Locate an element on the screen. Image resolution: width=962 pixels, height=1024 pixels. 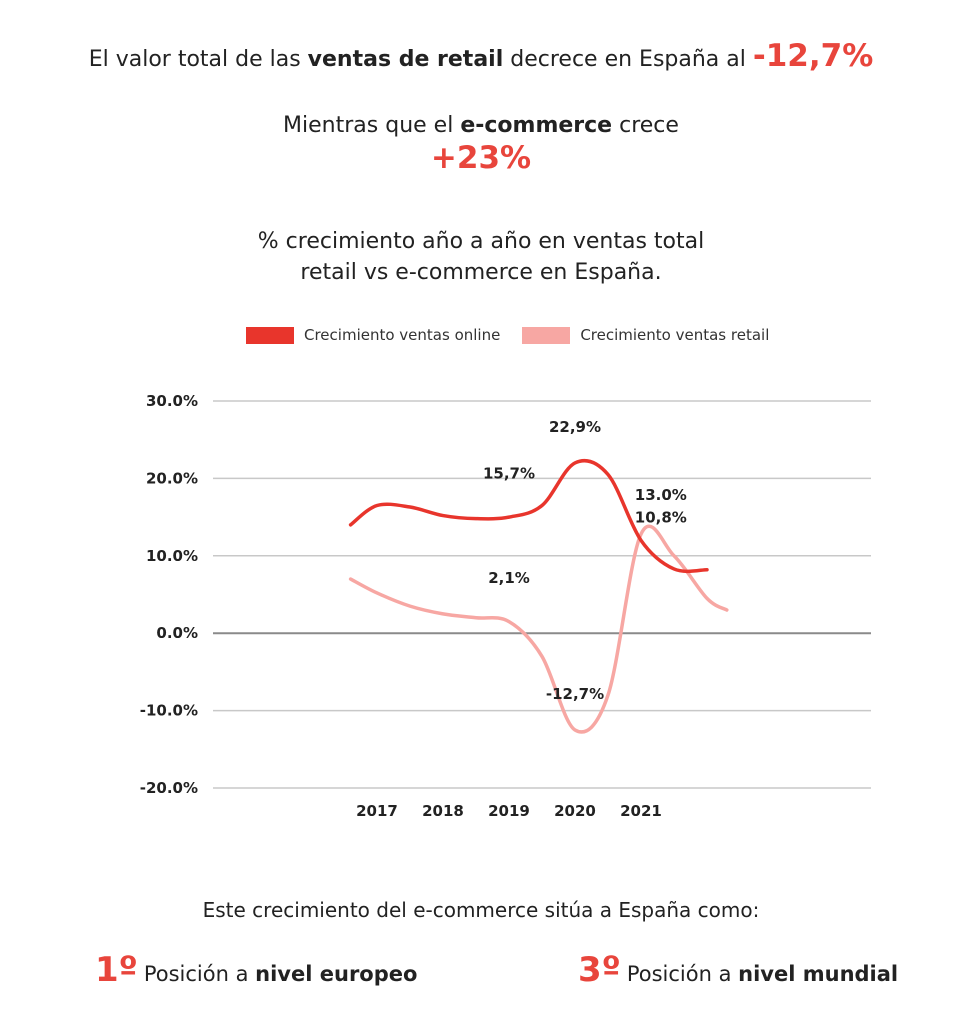
legend-label-online: Crecimiento ventas online is located at coordinates (402, 335).